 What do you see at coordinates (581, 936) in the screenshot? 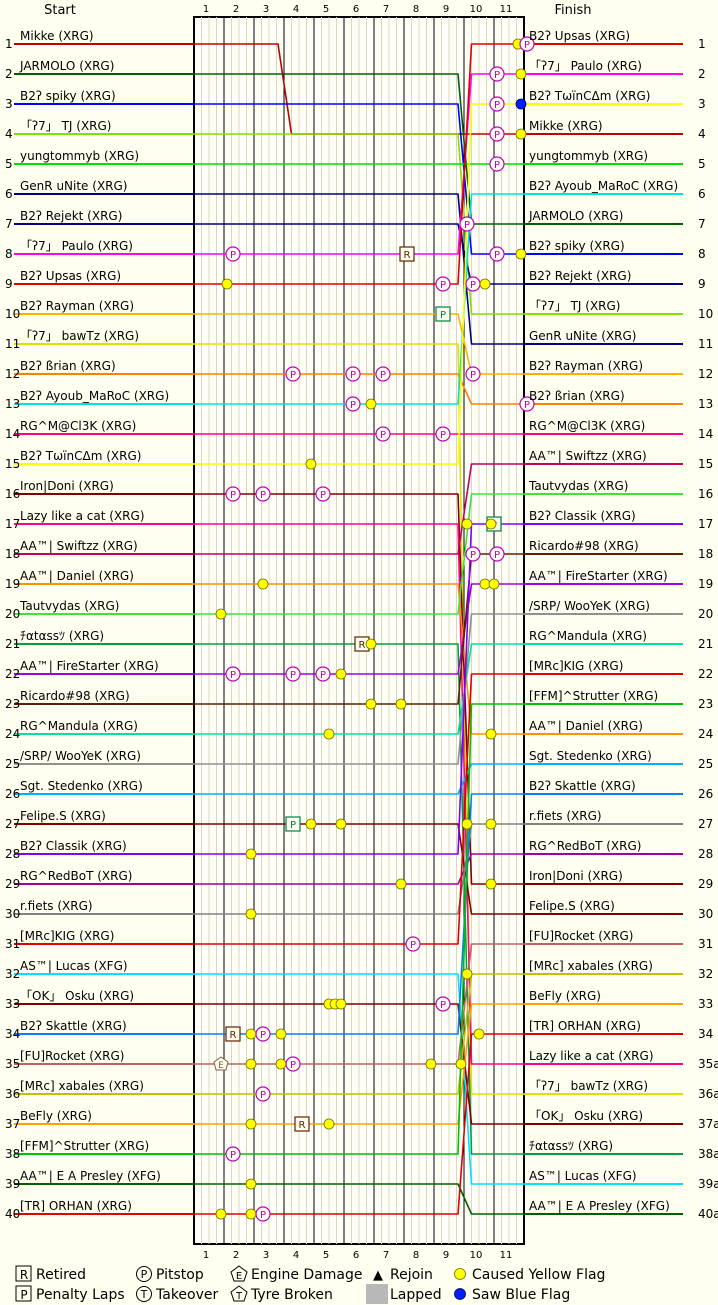
I see `finish-driver-label: [FU]Rocket (XRG)` at bounding box center [581, 936].